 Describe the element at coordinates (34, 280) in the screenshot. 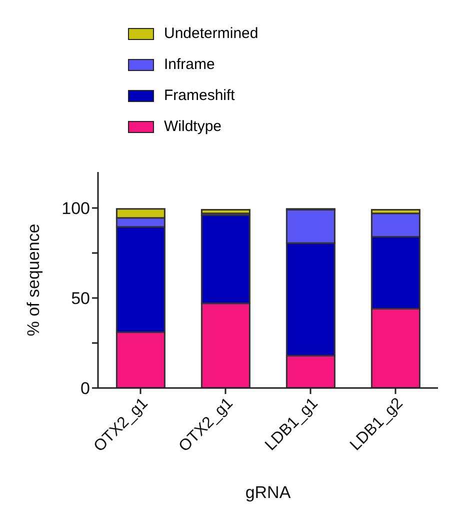

I see `y-axis-title: % of sequence` at that location.